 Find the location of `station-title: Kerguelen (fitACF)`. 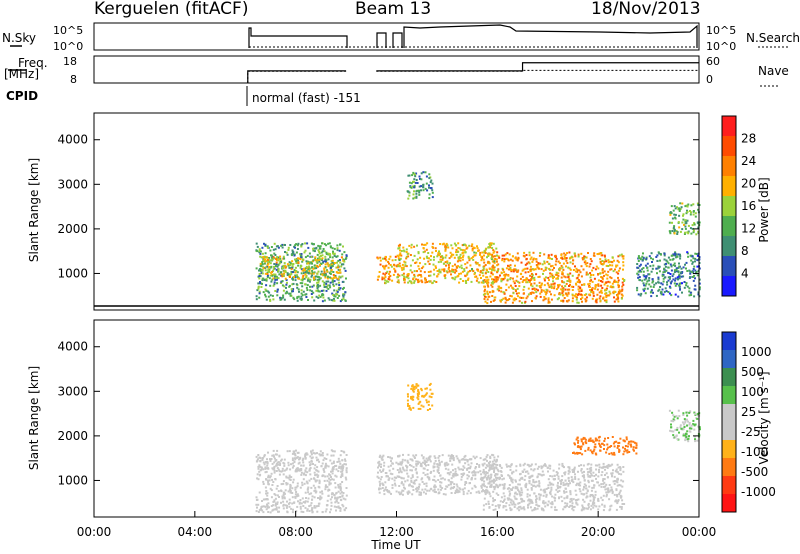

station-title: Kerguelen (fitACF) is located at coordinates (171, 9).